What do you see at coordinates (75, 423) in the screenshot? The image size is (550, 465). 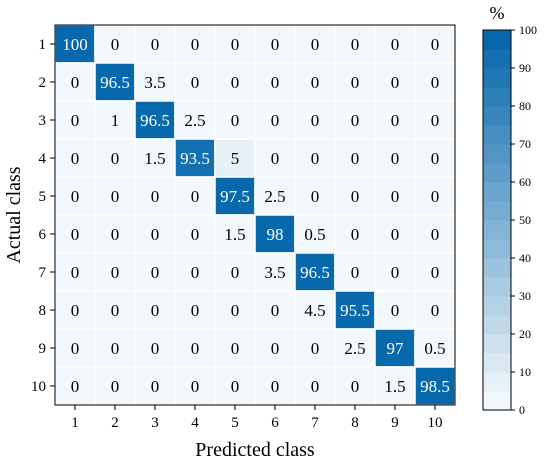 I see `x-tick-label: 1` at bounding box center [75, 423].